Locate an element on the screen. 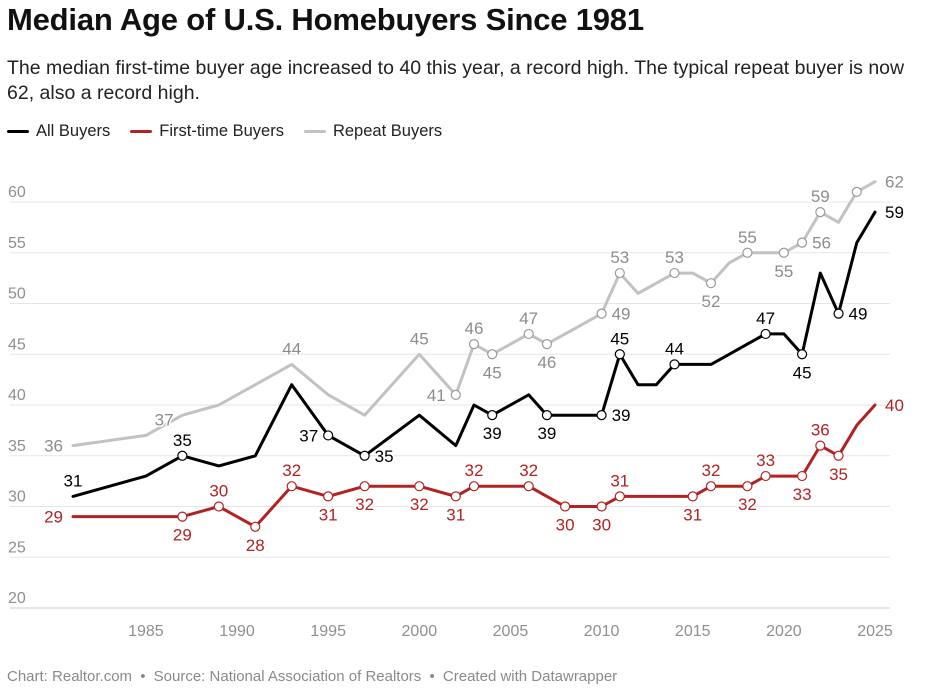 The width and height of the screenshot is (925, 699). data-label-repeat-buyers: 56 is located at coordinates (821, 243).